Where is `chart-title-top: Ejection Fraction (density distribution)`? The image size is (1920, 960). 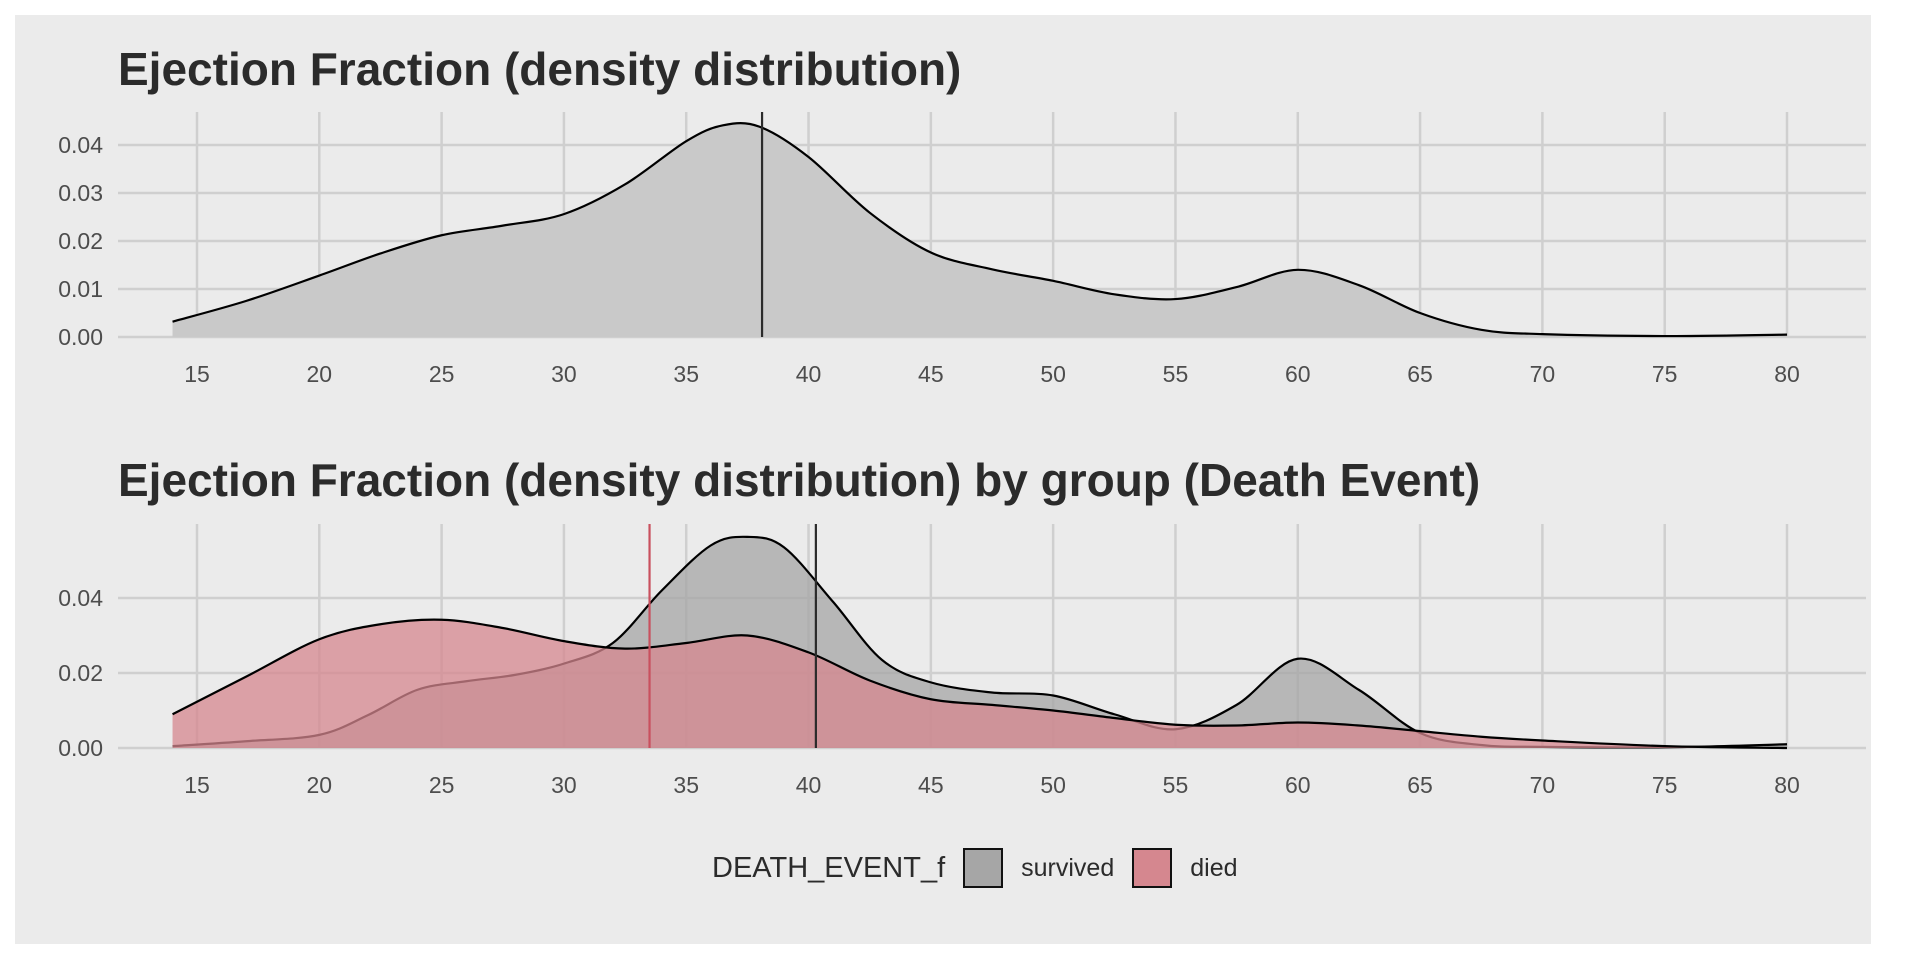 chart-title-top: Ejection Fraction (density distribution) is located at coordinates (540, 69).